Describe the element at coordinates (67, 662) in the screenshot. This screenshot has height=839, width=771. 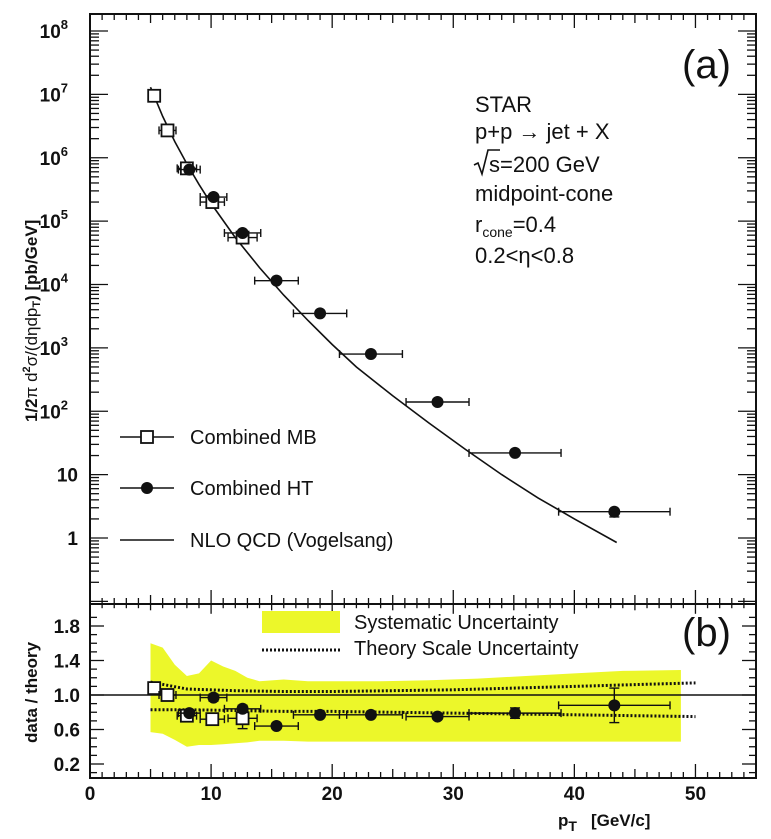
I see `y-tick-label-b: 1.4` at that location.